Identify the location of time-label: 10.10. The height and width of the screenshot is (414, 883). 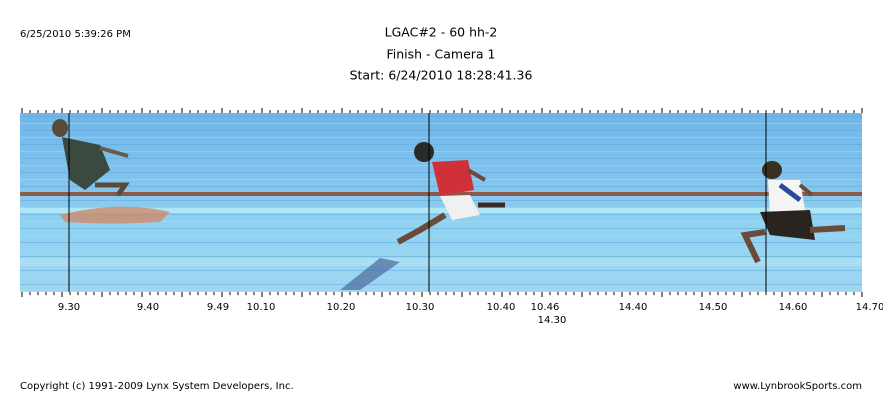
(261, 307).